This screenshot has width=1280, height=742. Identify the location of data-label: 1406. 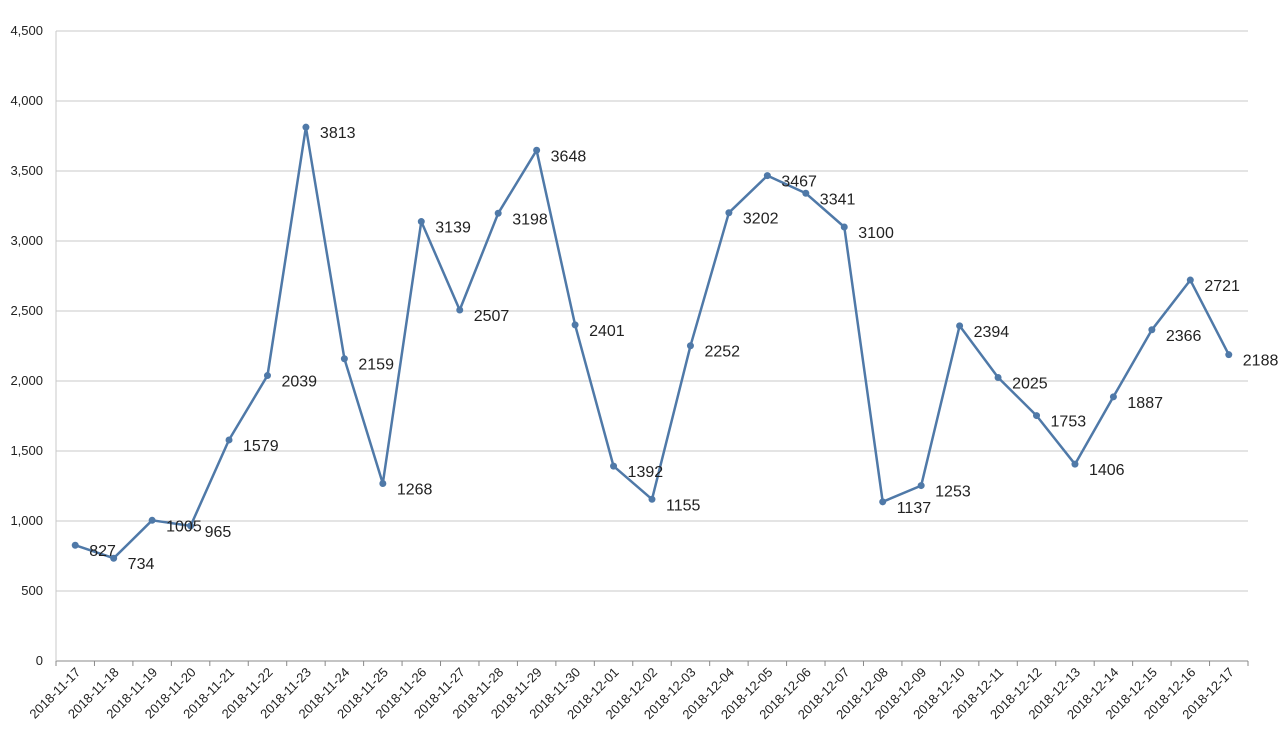
(1107, 470).